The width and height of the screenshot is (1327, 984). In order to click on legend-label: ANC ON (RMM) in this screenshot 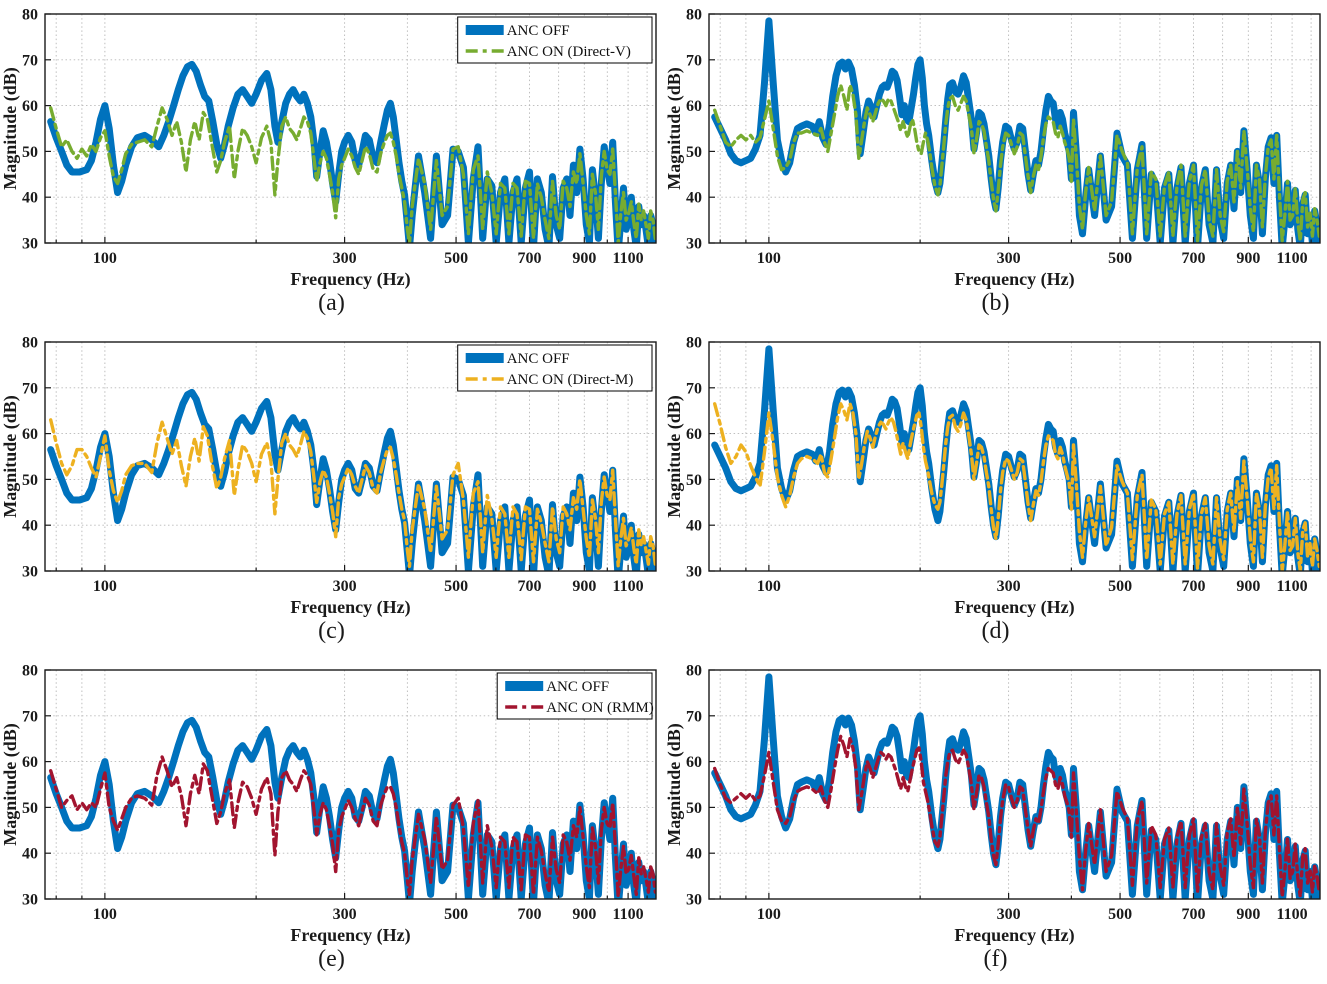, I will do `click(600, 708)`.